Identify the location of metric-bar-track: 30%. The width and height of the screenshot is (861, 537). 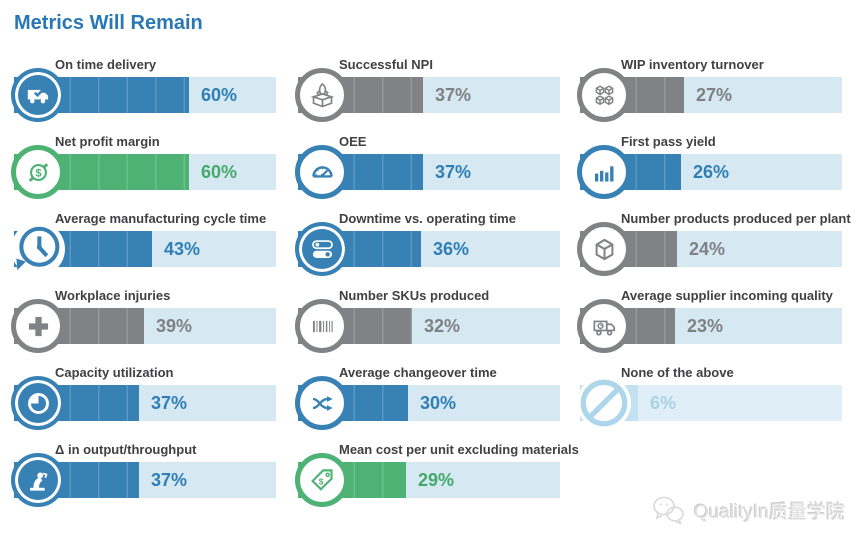
(427, 403).